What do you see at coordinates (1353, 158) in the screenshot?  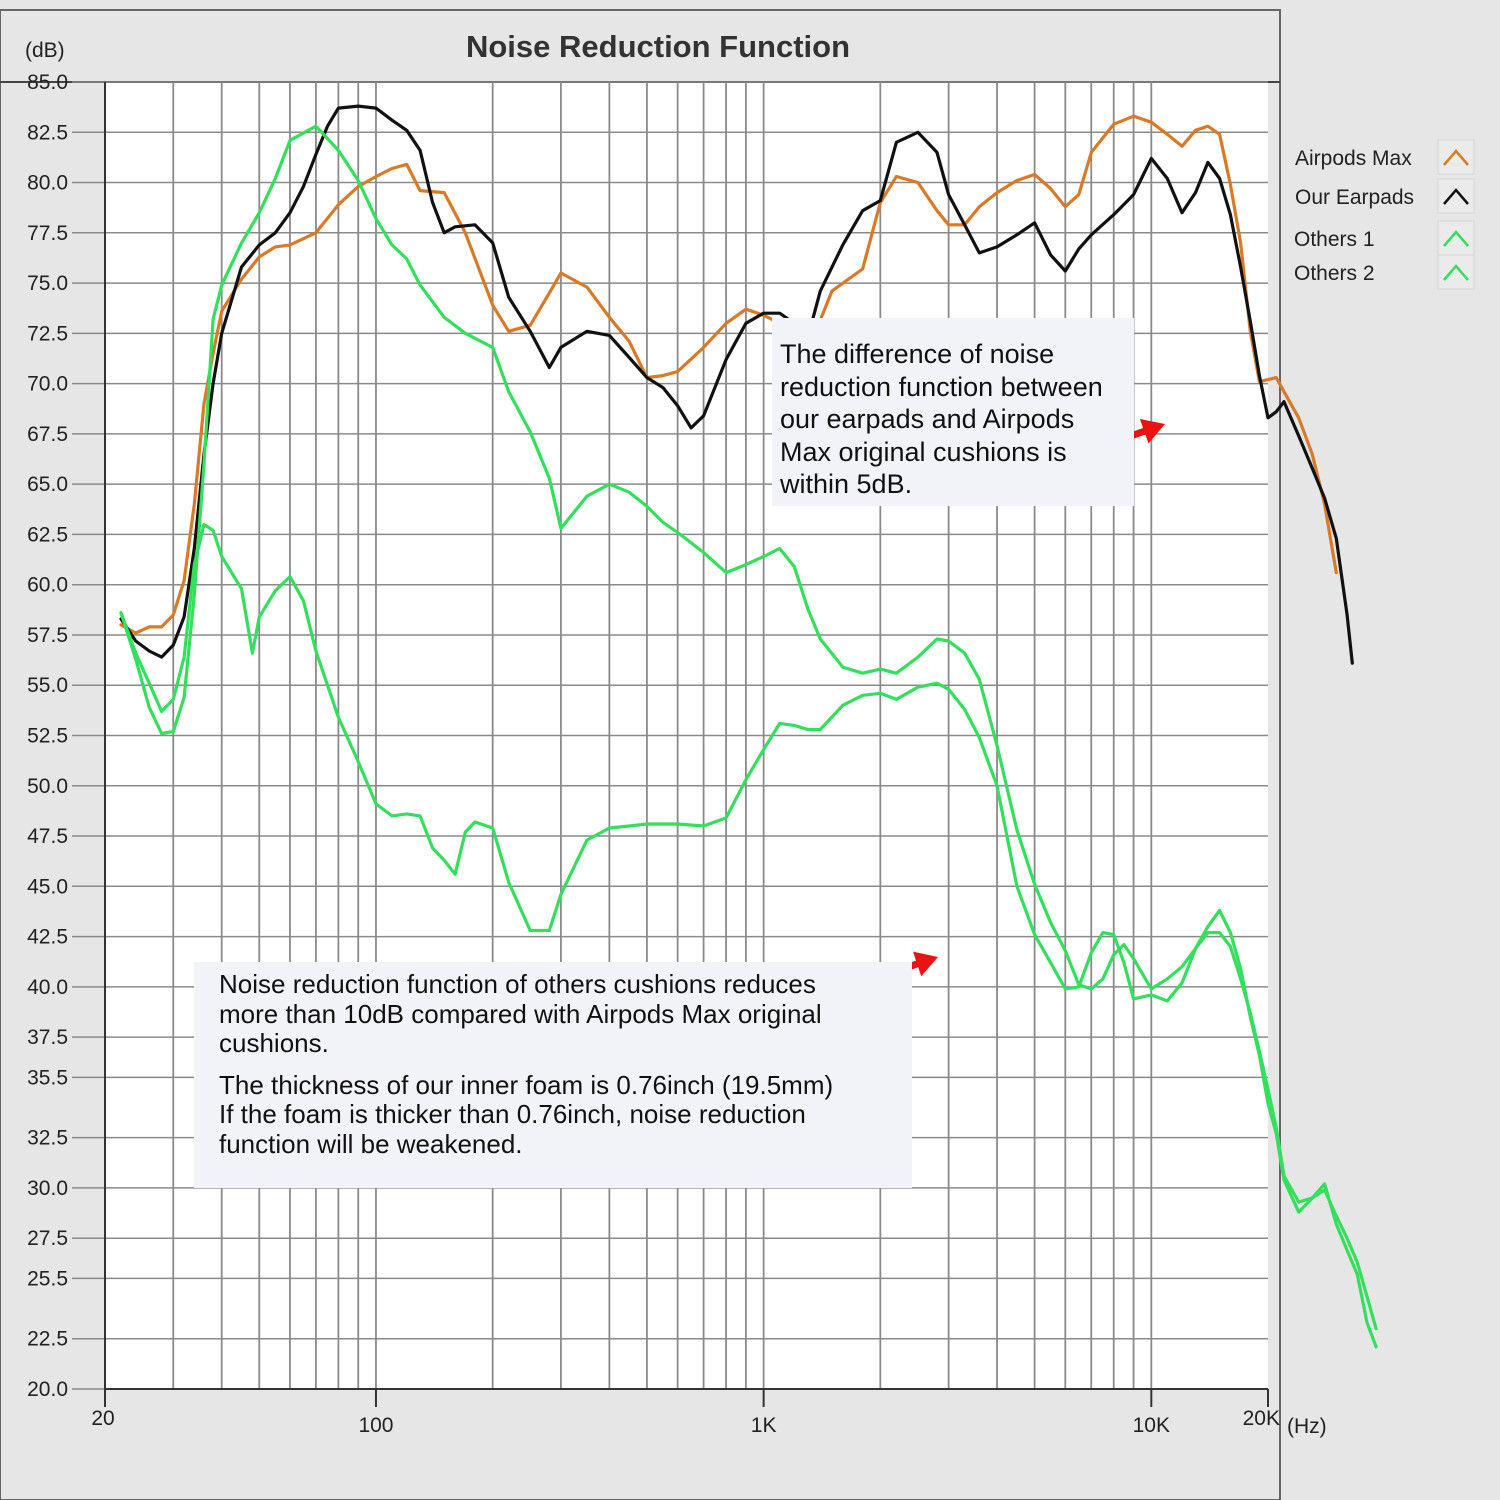 I see `legend-label: Airpods Max` at bounding box center [1353, 158].